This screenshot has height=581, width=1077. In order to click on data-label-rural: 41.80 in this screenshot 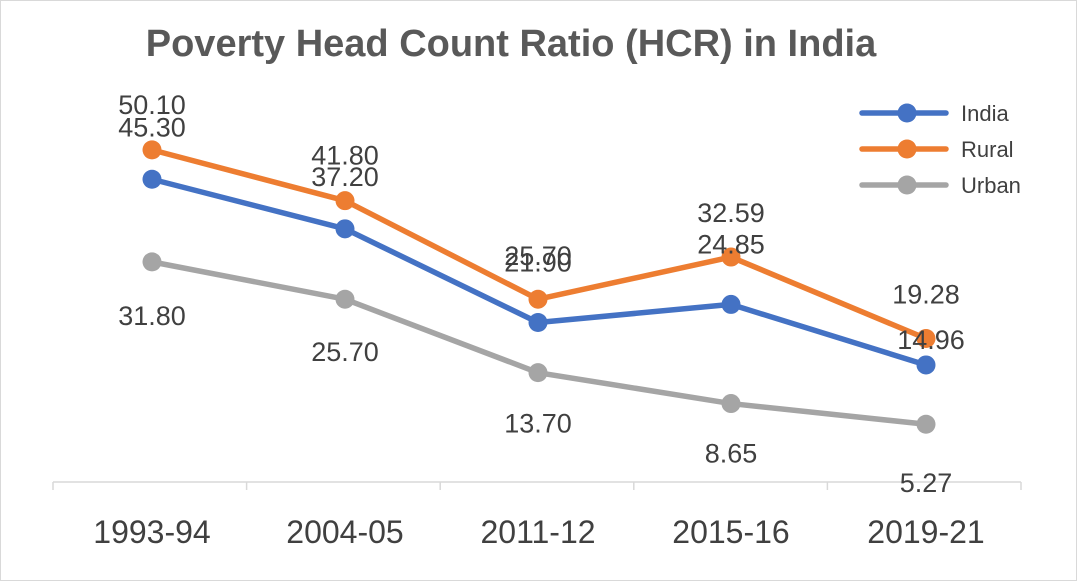, I will do `click(345, 156)`.